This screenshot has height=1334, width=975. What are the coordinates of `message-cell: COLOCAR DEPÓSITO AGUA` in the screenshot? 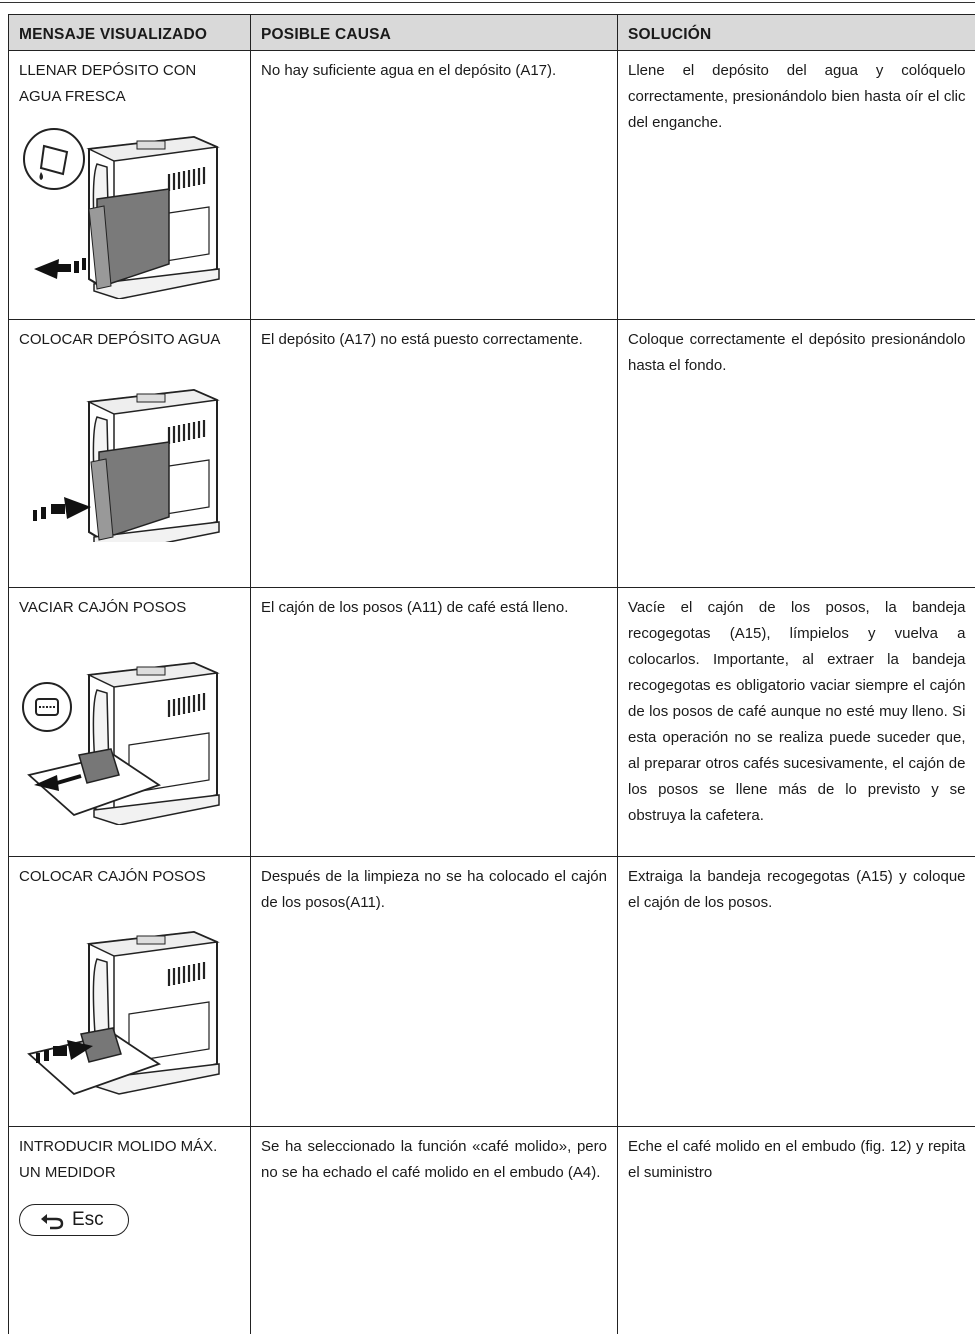 It's located at (130, 454).